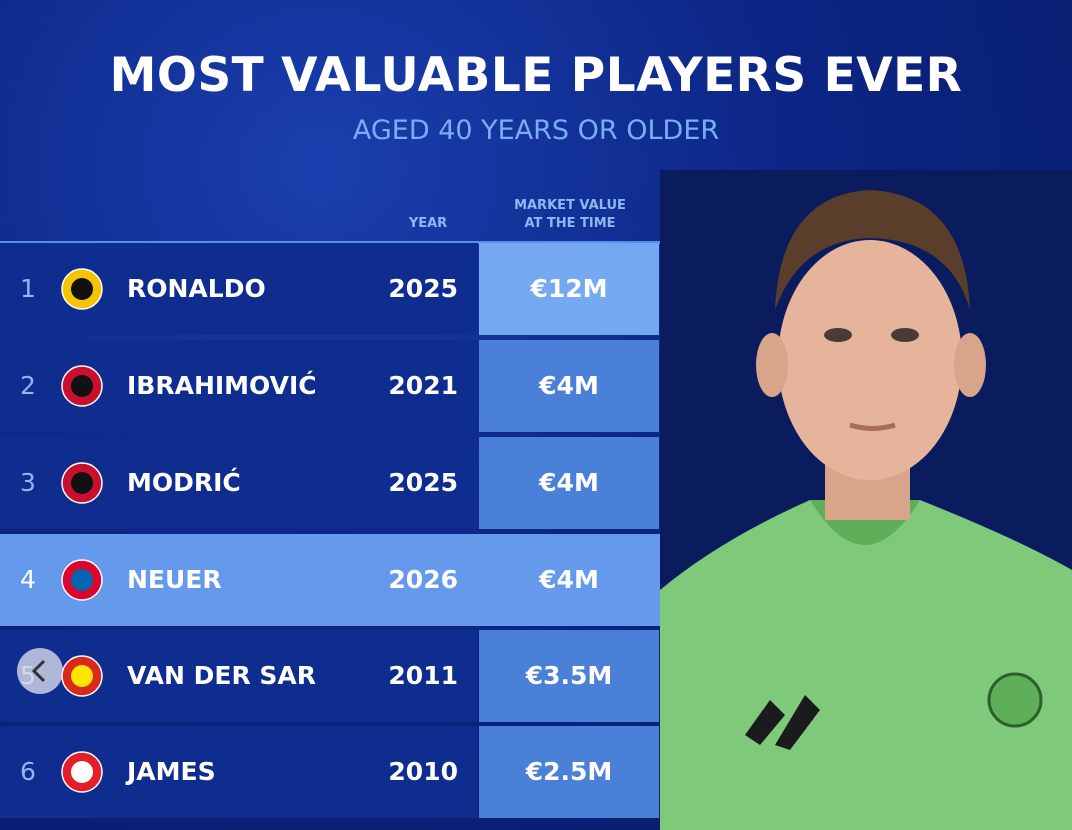 This screenshot has width=1072, height=830. Describe the element at coordinates (222, 675) in the screenshot. I see `cell-player: VAN DER SAR` at that location.